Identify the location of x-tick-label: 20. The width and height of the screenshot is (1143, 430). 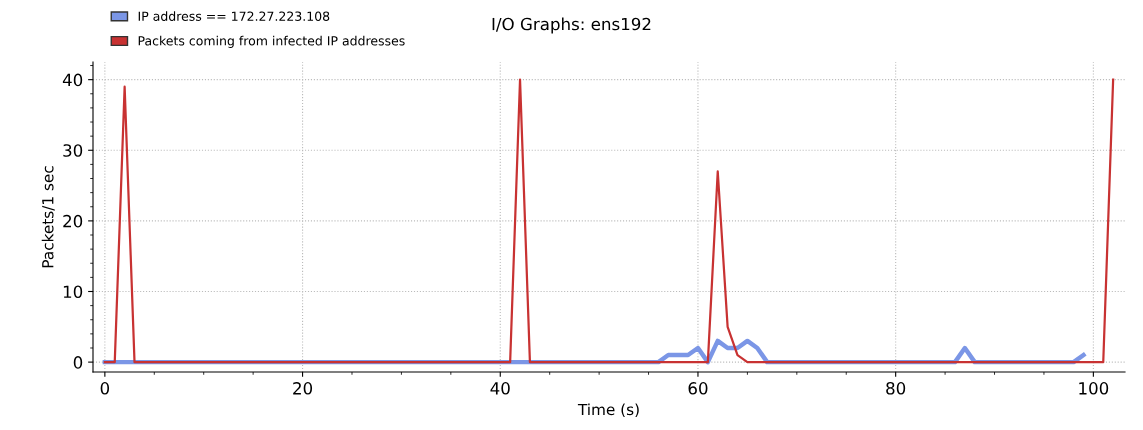
(303, 388).